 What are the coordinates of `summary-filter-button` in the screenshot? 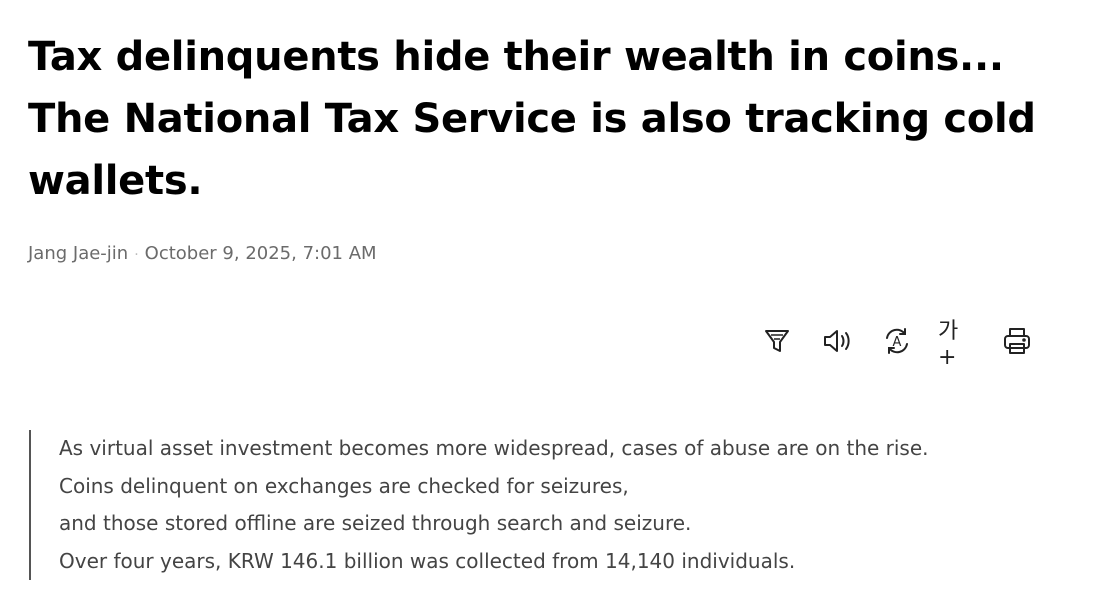 It's located at (777, 341).